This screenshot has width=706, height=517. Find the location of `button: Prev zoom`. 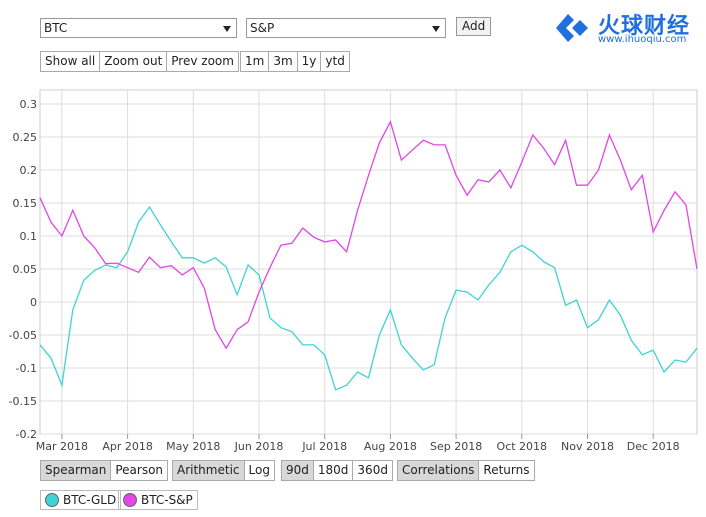

button: Prev zoom is located at coordinates (202, 61).